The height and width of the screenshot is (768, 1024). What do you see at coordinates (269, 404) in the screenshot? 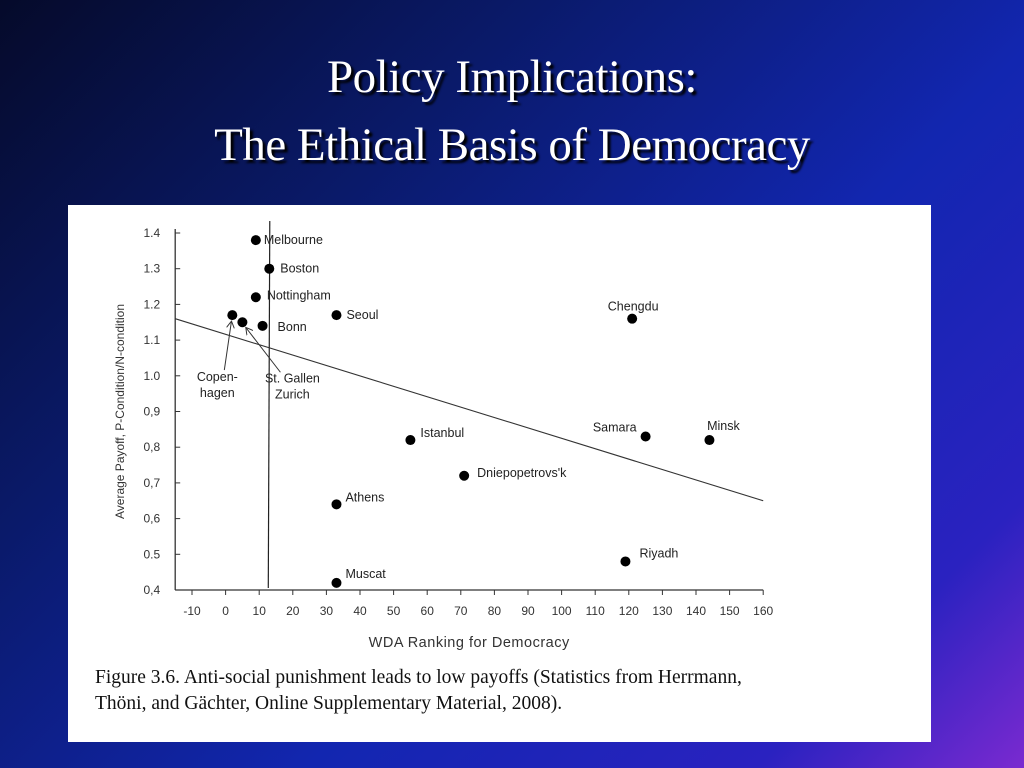
I see `vertical-reference-line` at bounding box center [269, 404].